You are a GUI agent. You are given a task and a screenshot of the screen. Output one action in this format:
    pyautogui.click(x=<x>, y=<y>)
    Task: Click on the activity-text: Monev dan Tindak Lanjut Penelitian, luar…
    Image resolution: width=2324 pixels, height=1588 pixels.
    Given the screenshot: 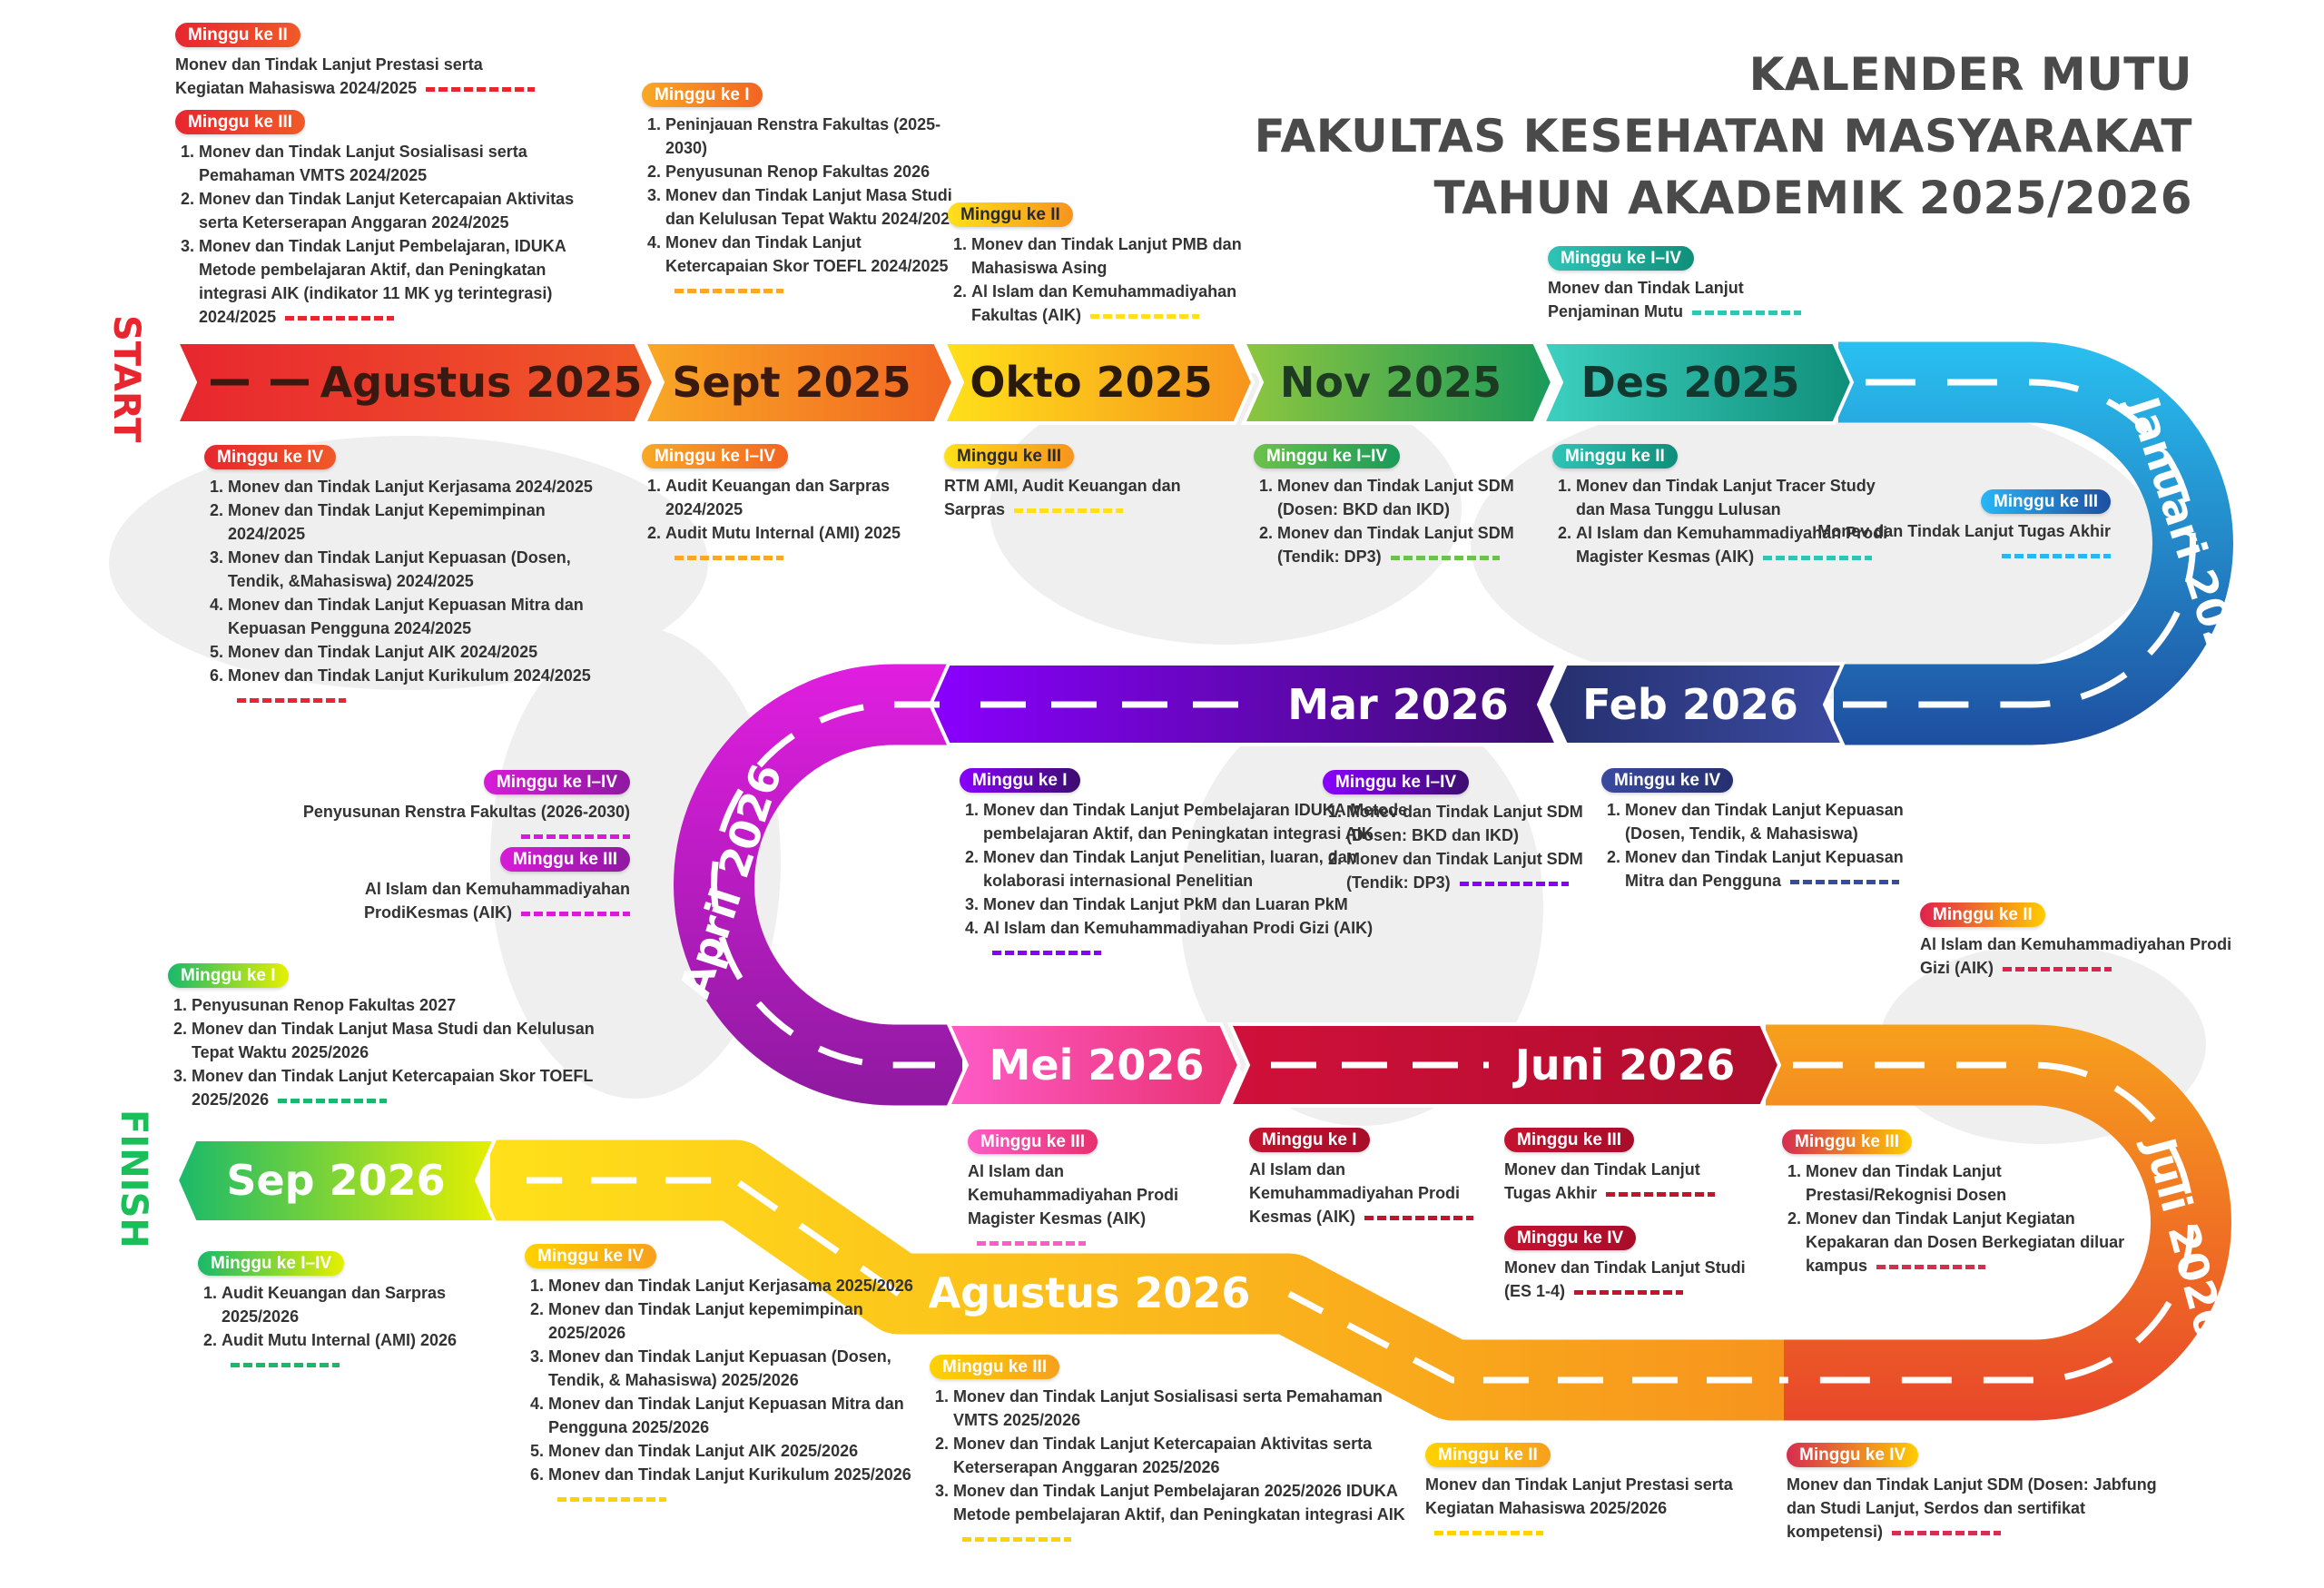 What is the action you would take?
    pyautogui.click(x=1170, y=869)
    